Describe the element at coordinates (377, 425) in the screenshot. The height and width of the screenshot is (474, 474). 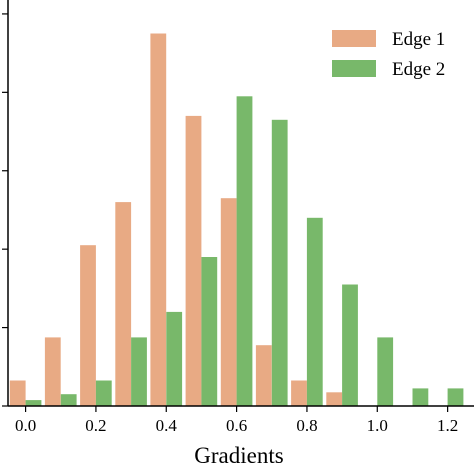
I see `x-tick-label: 1.0` at that location.